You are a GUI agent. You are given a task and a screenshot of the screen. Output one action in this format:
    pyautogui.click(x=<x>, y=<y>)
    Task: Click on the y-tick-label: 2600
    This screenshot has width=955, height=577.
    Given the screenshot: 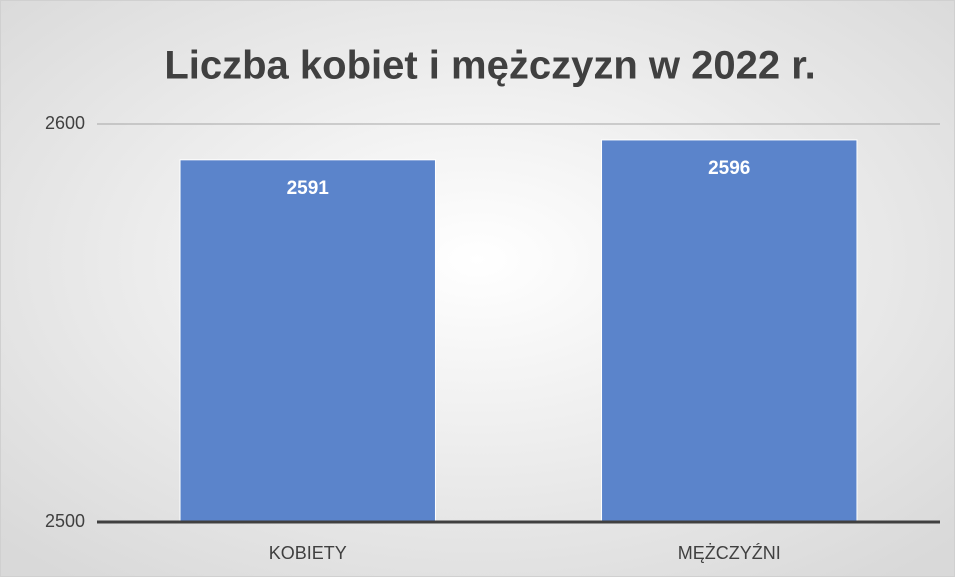 What is the action you would take?
    pyautogui.click(x=65, y=123)
    